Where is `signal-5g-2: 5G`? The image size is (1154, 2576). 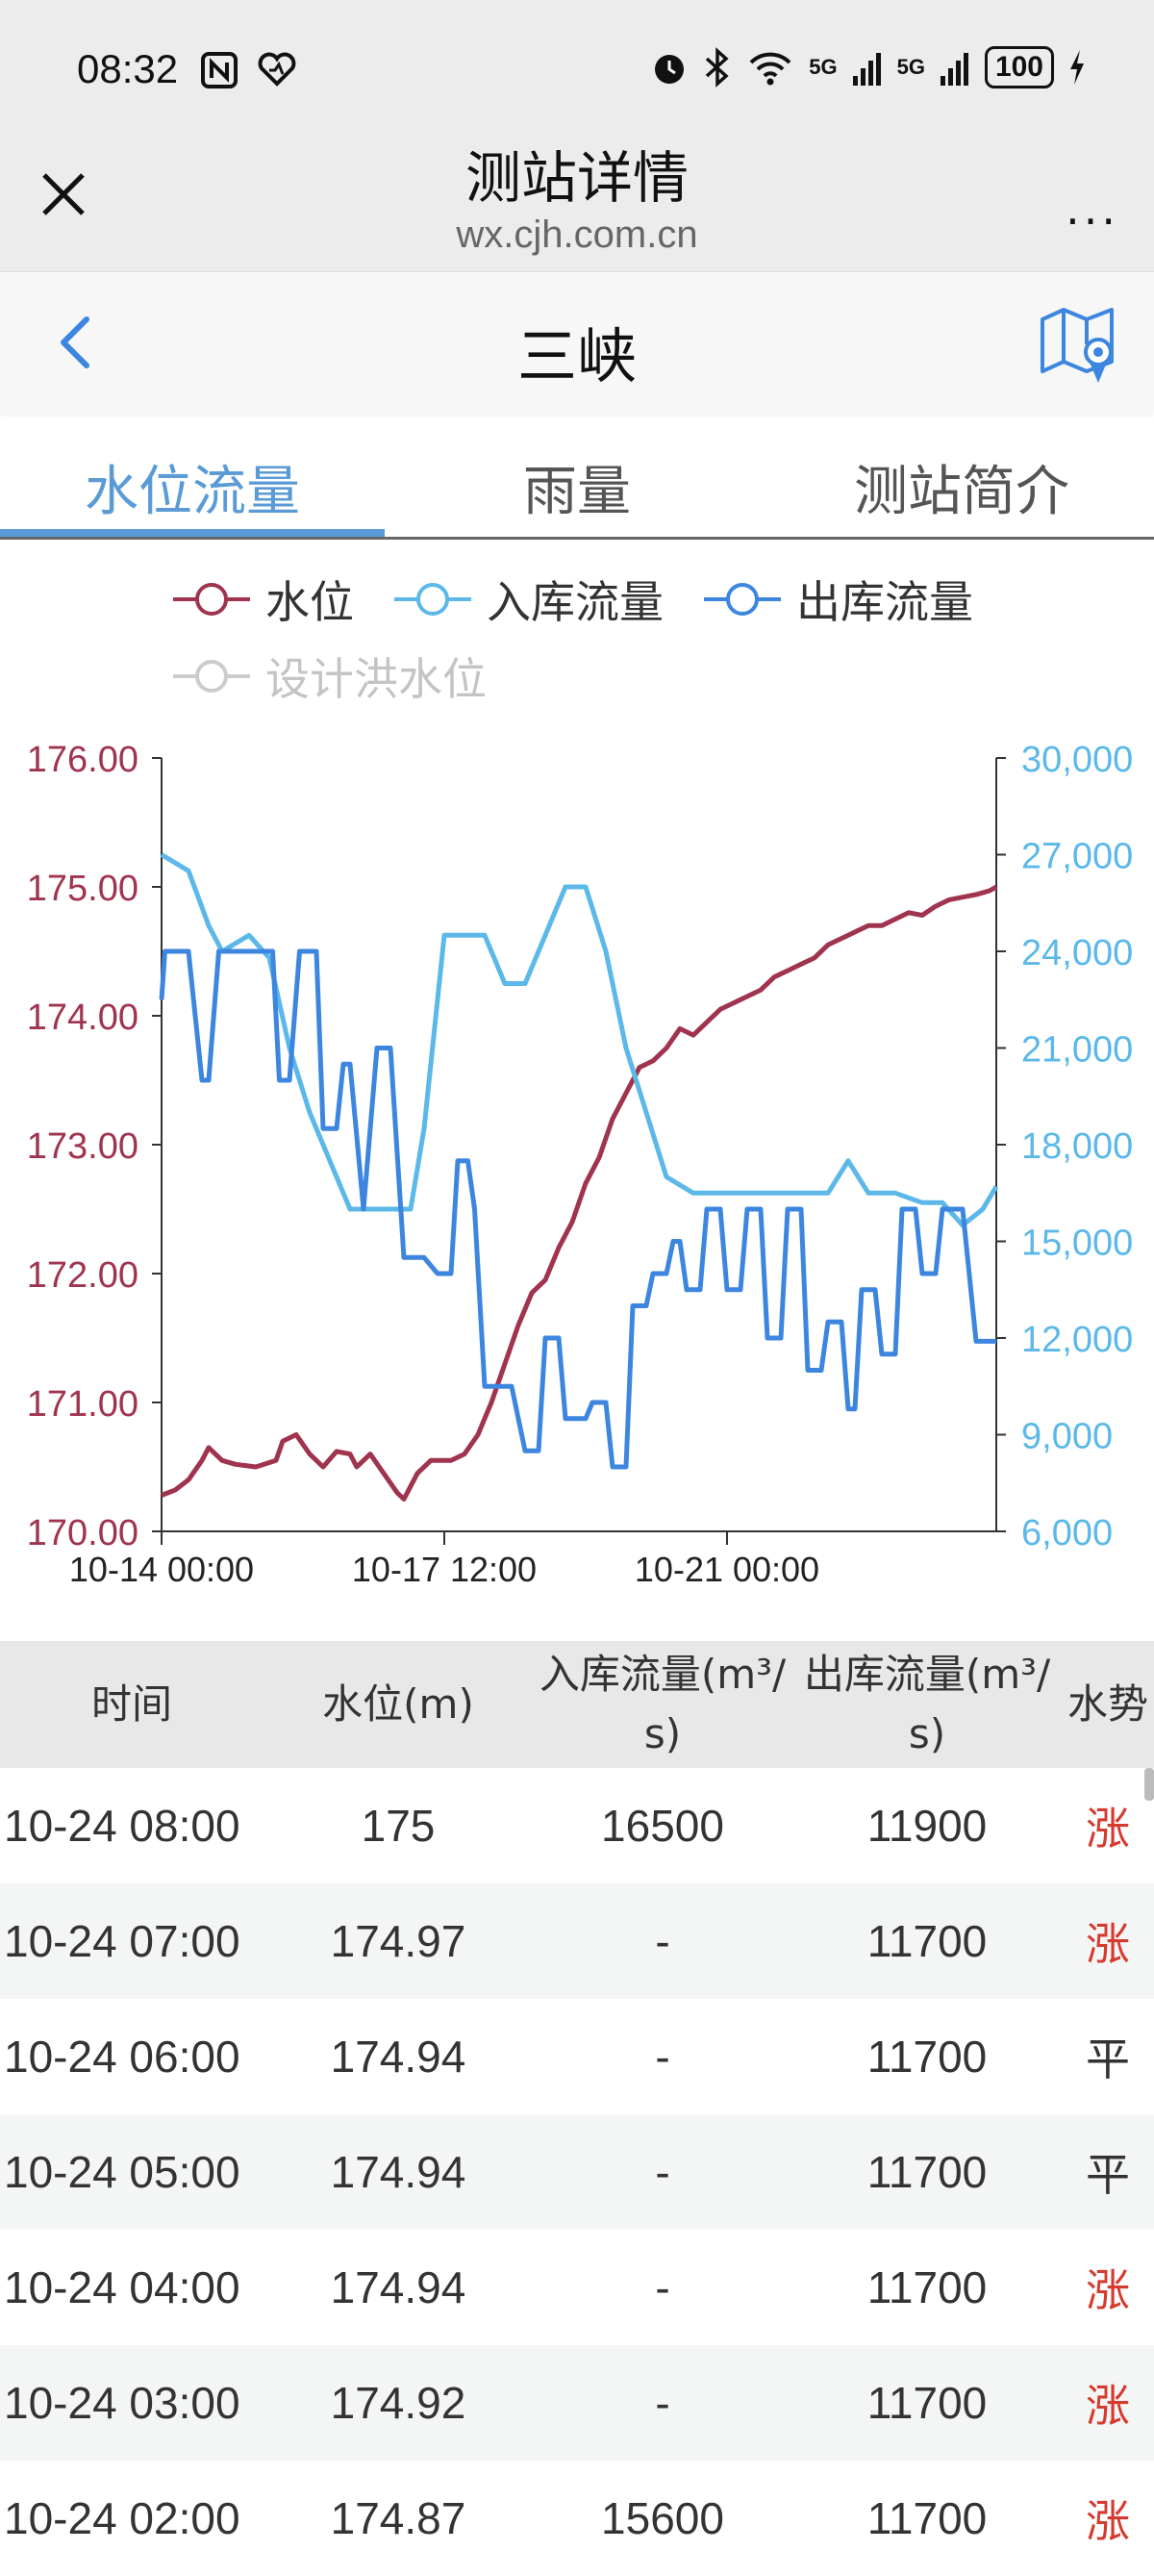
signal-5g-2: 5G is located at coordinates (910, 67).